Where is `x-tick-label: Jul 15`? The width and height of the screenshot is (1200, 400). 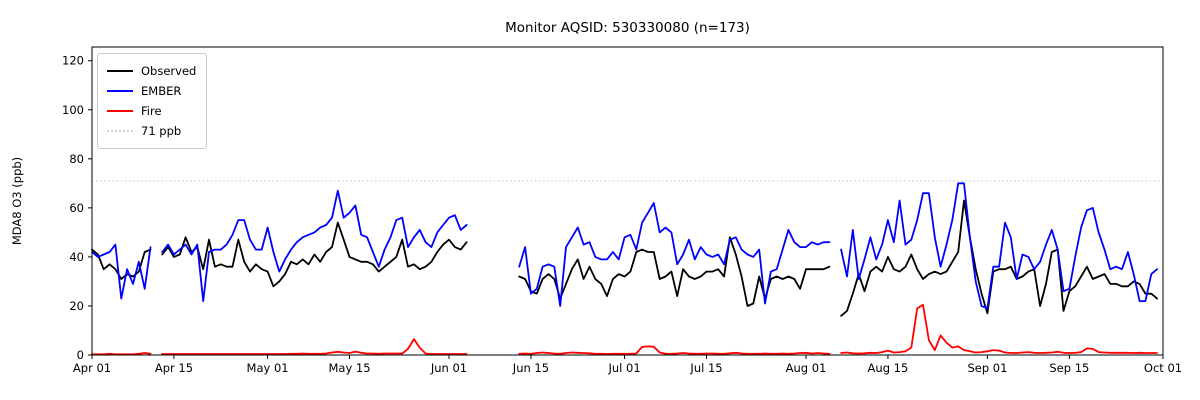
x-tick-label: Jul 15 is located at coordinates (705, 368).